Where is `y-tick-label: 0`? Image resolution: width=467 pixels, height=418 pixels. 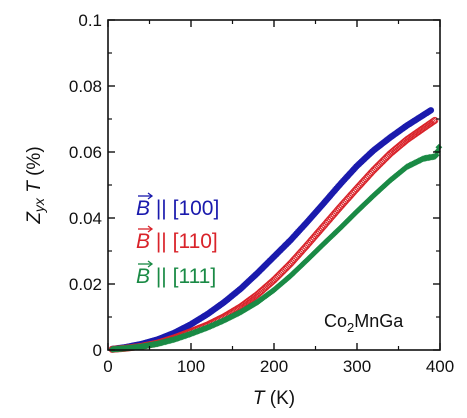
y-tick-label: 0 is located at coordinates (97, 350).